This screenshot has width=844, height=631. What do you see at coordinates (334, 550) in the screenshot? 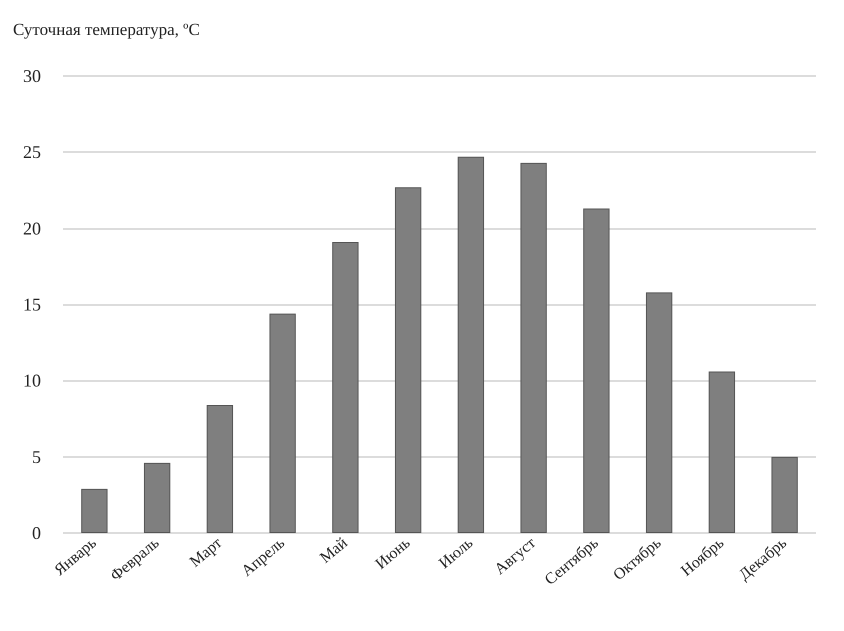
I see `x-tick-label: Май` at bounding box center [334, 550].